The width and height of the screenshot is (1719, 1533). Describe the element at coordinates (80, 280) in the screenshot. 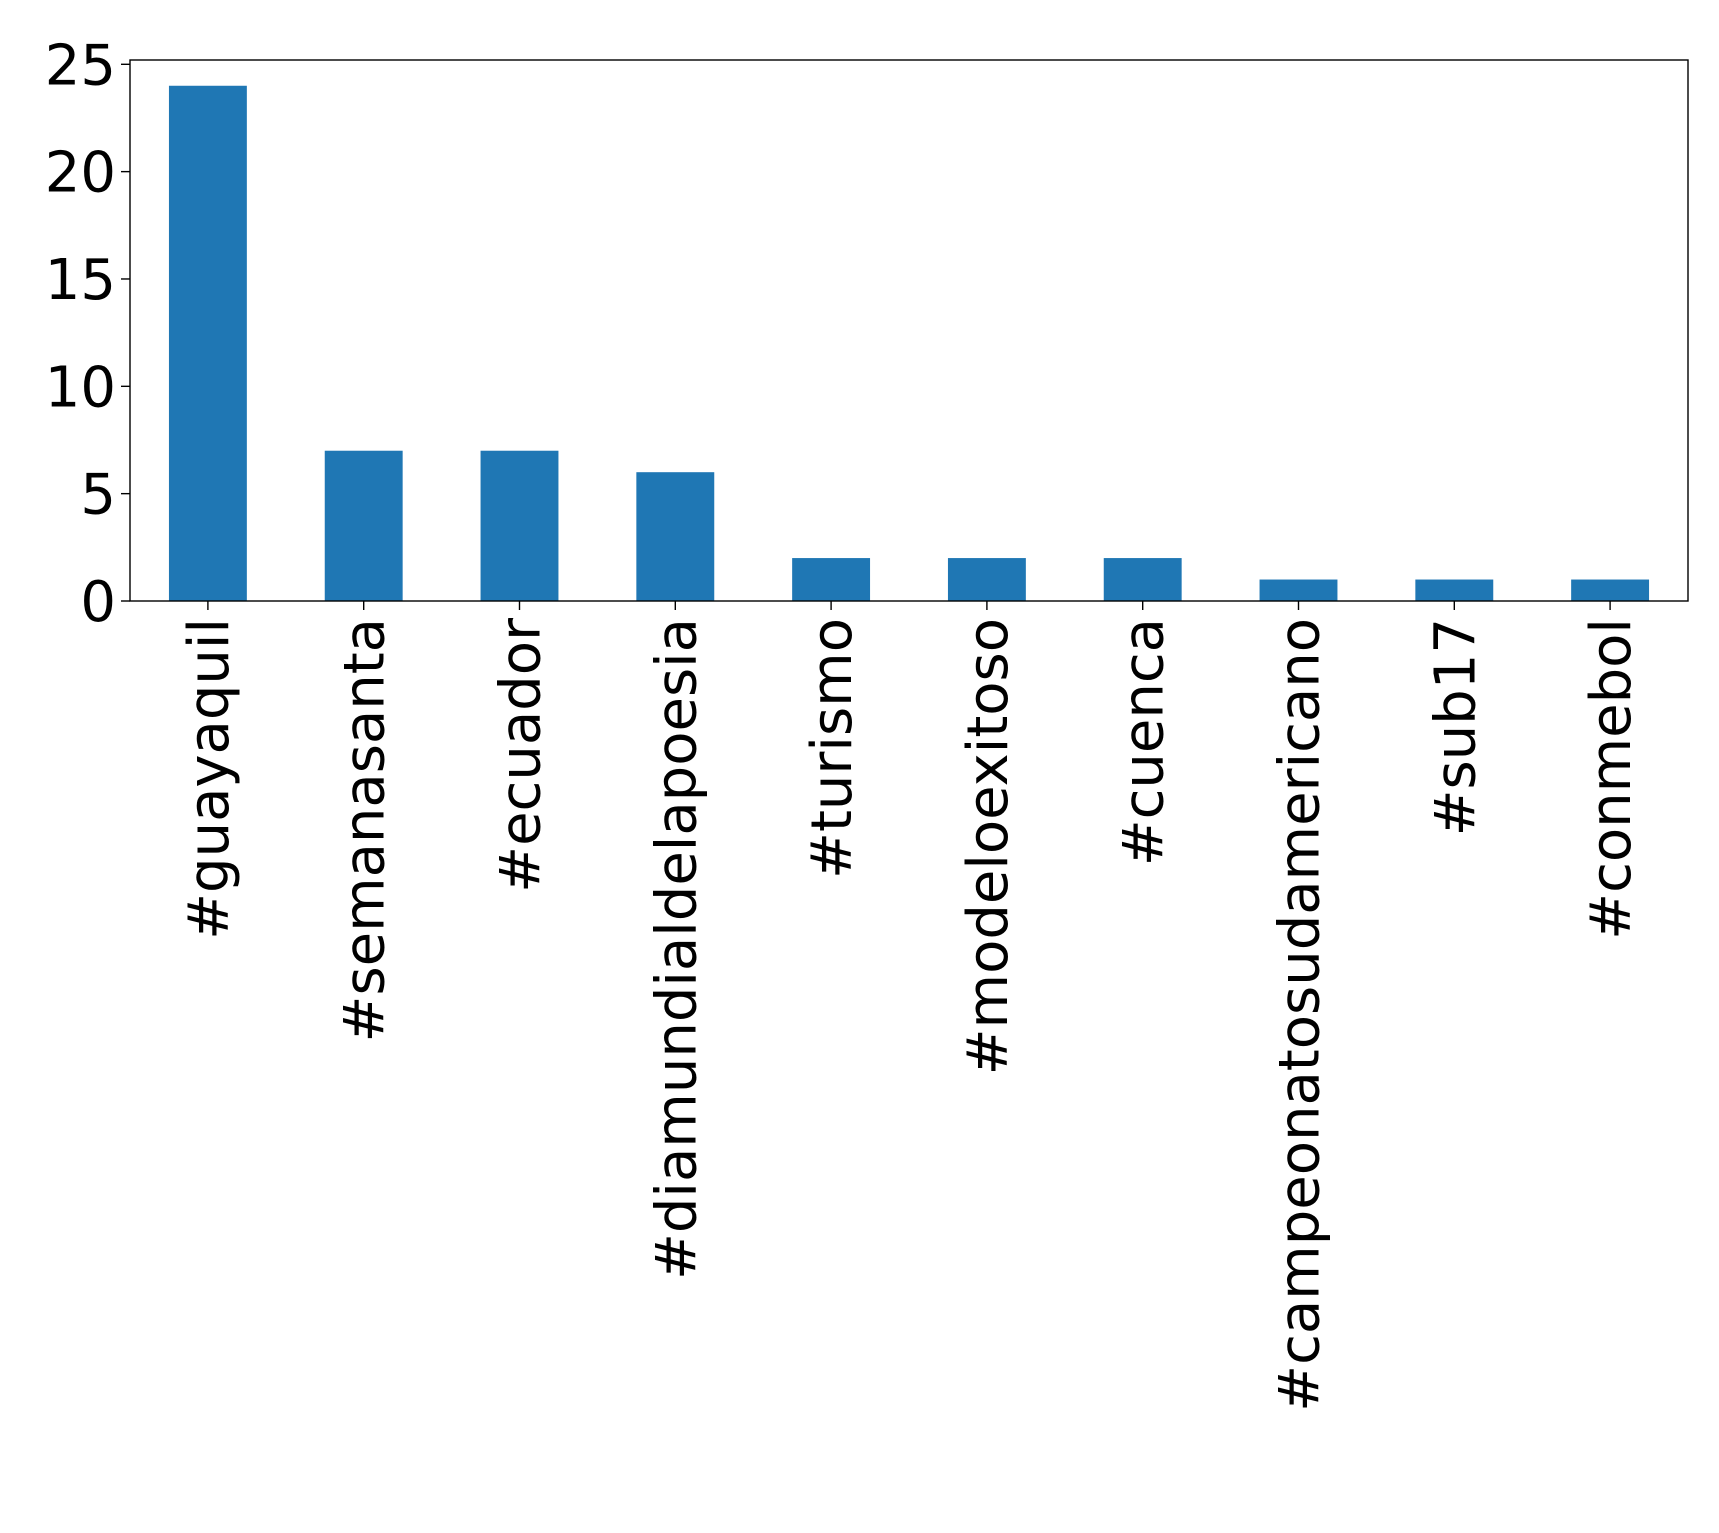

I see `y-tick-label: 15` at that location.